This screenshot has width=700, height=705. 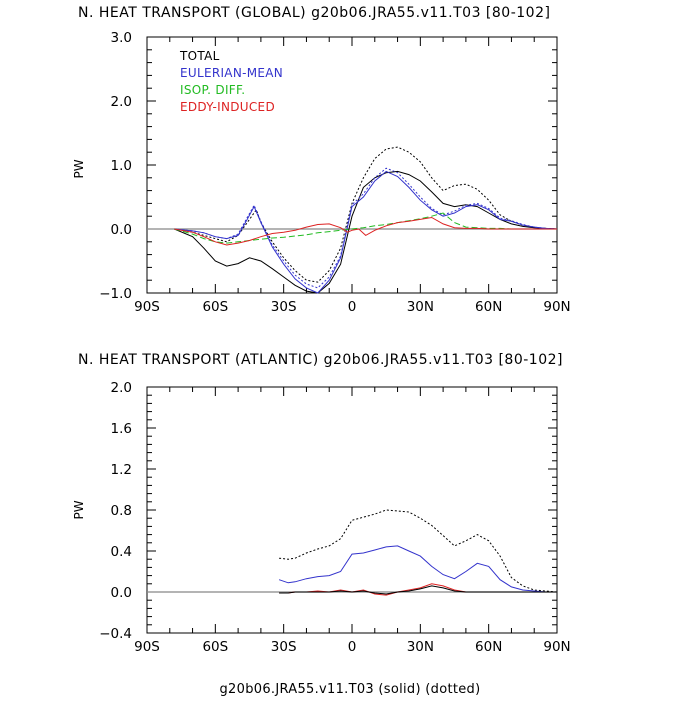 What do you see at coordinates (121, 429) in the screenshot?
I see `y-tick-label: 1.6` at bounding box center [121, 429].